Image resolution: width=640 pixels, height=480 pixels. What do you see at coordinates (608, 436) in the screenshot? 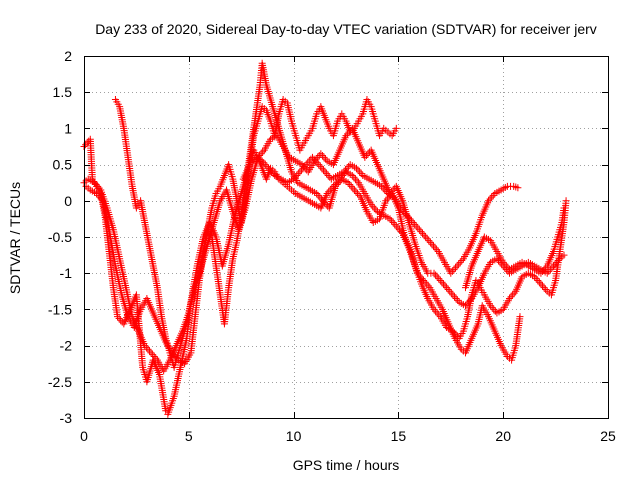
I see `x-tick-label: 25` at bounding box center [608, 436].